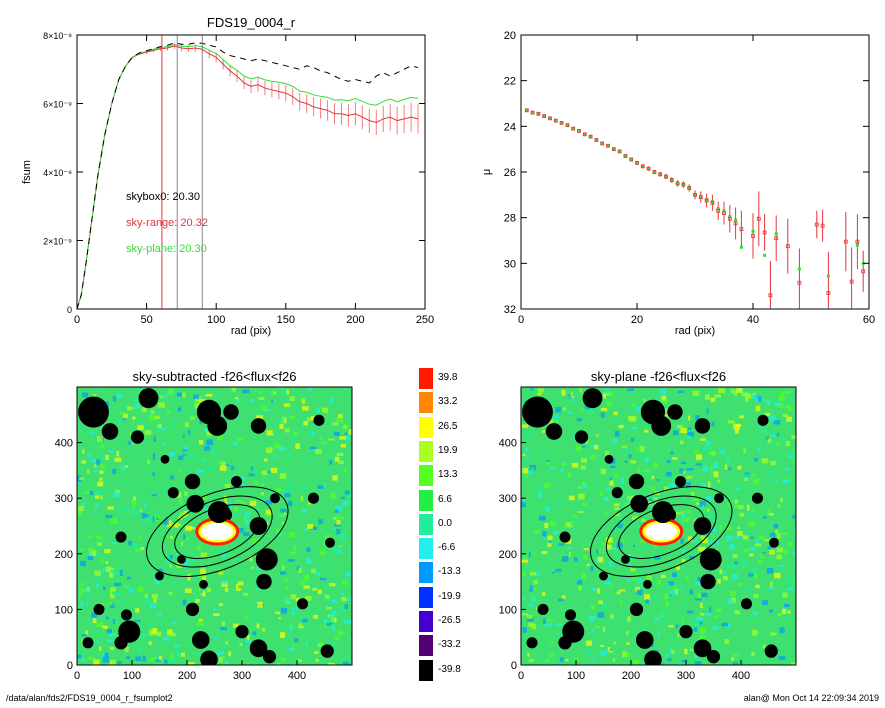 The width and height of the screenshot is (885, 708). Describe the element at coordinates (217, 531) in the screenshot. I see `sky-subtracted-annulus-ellipse` at that location.